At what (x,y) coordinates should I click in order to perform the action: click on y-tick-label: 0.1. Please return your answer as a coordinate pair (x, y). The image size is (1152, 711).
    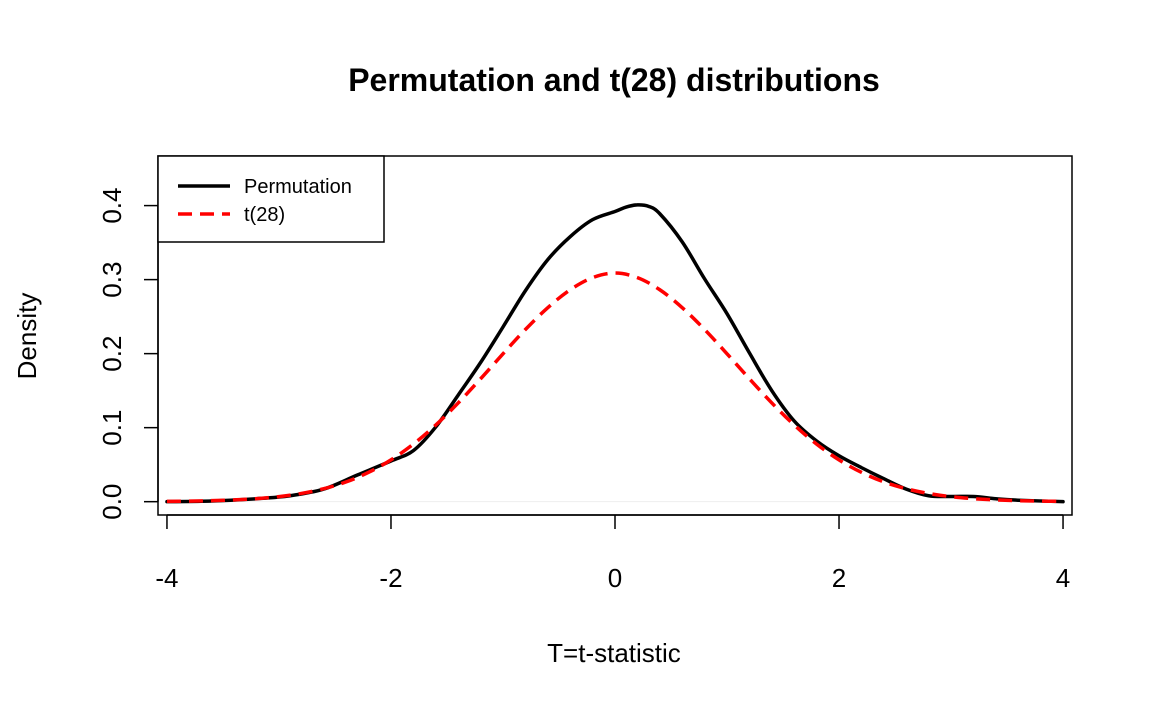
    Looking at the image, I should click on (112, 428).